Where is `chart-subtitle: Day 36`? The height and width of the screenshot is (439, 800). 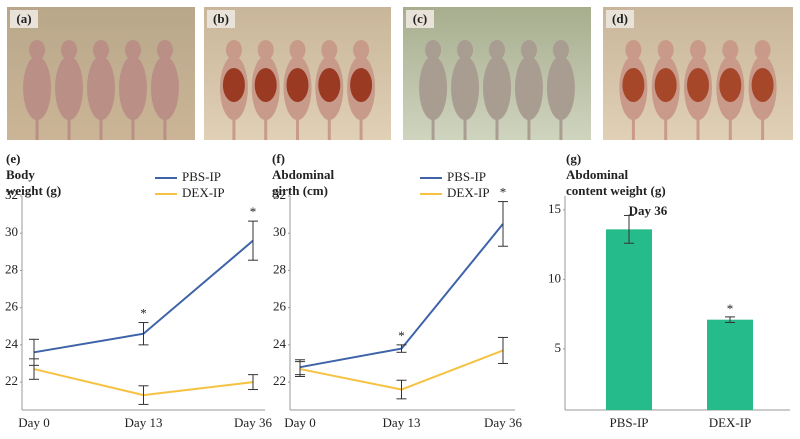
chart-subtitle: Day 36 is located at coordinates (648, 210).